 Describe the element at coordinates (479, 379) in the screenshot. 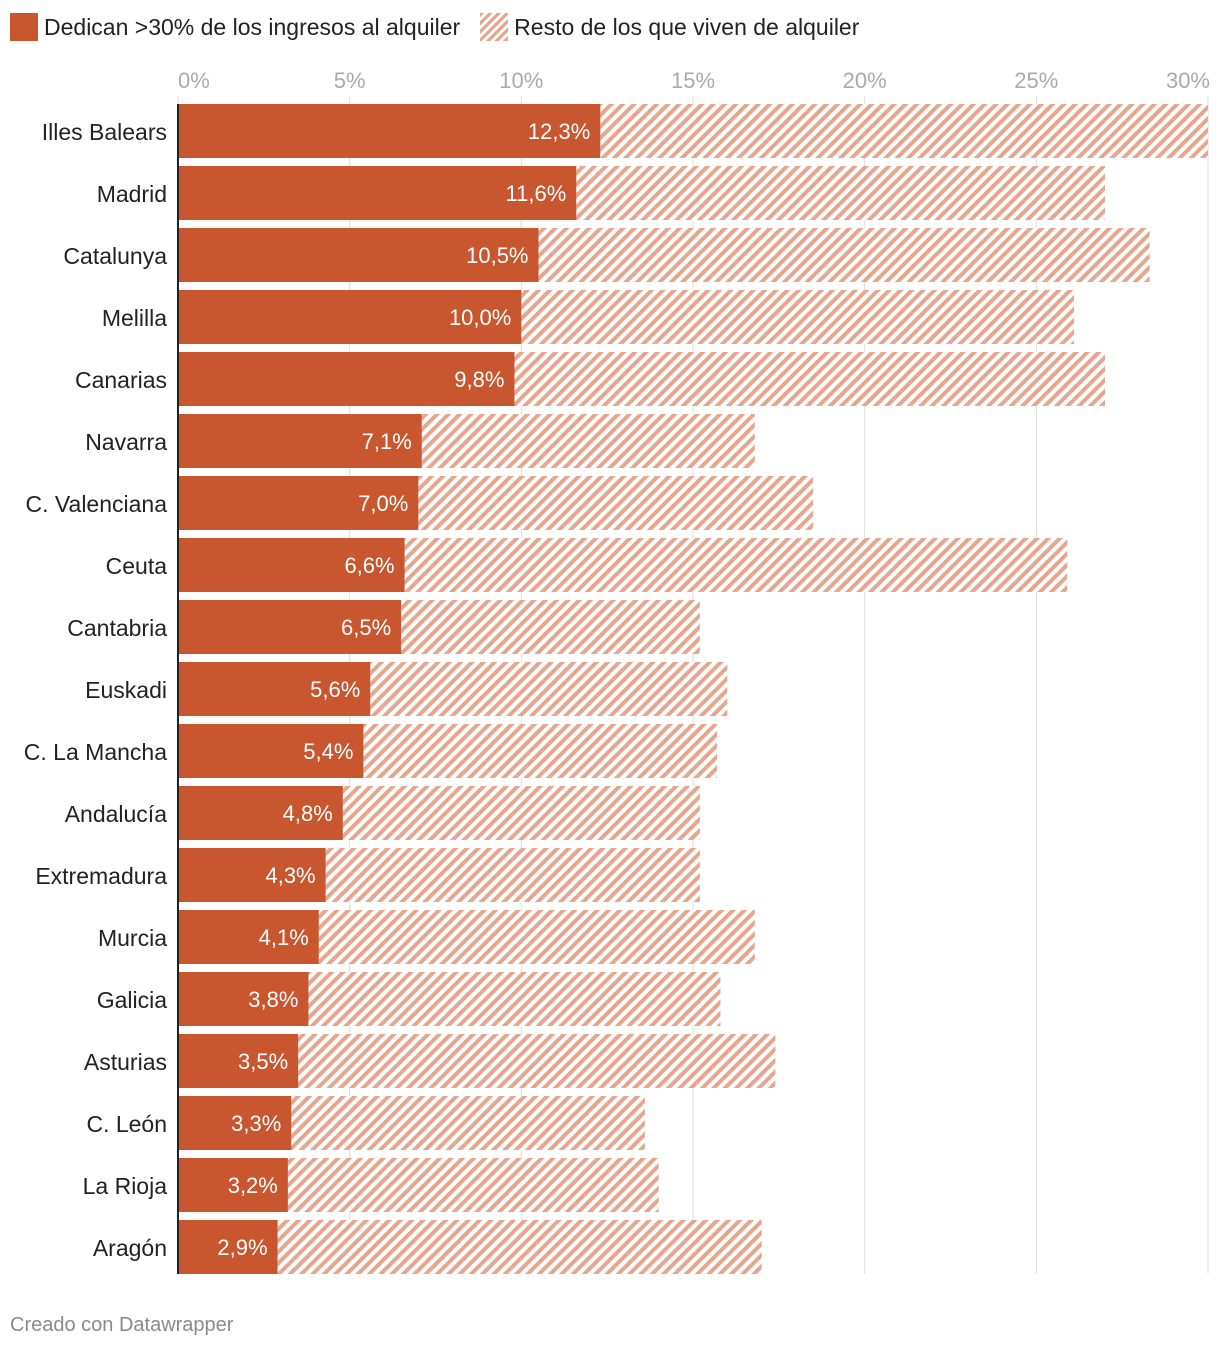

I see `bar-value-label: 9,8%` at that location.